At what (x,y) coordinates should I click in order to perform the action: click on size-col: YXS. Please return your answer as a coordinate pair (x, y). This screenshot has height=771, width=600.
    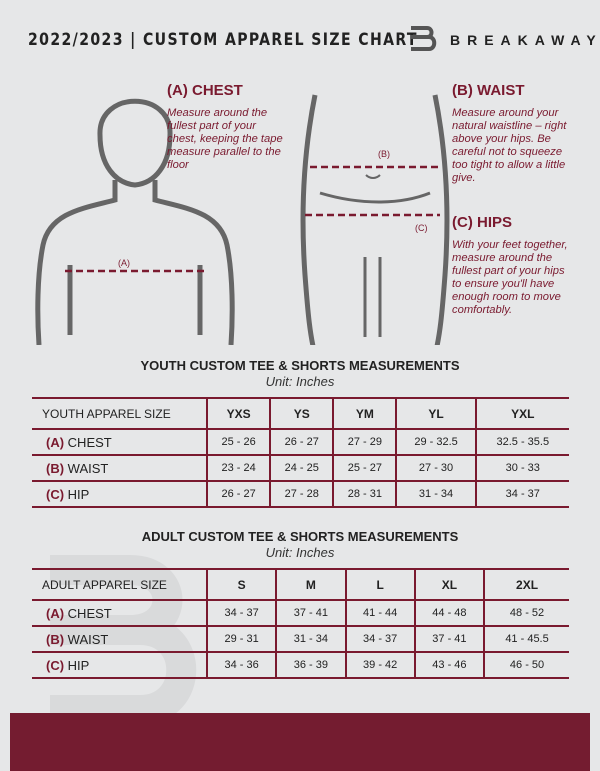
    Looking at the image, I should click on (238, 413).